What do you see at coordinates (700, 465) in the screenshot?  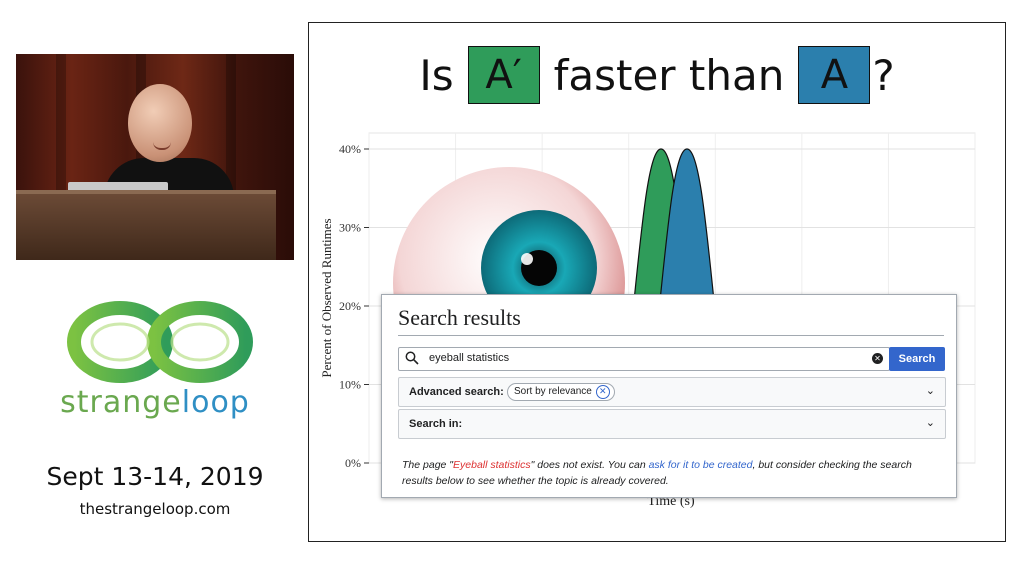 I see `create-page-link: ask for it to be created` at bounding box center [700, 465].